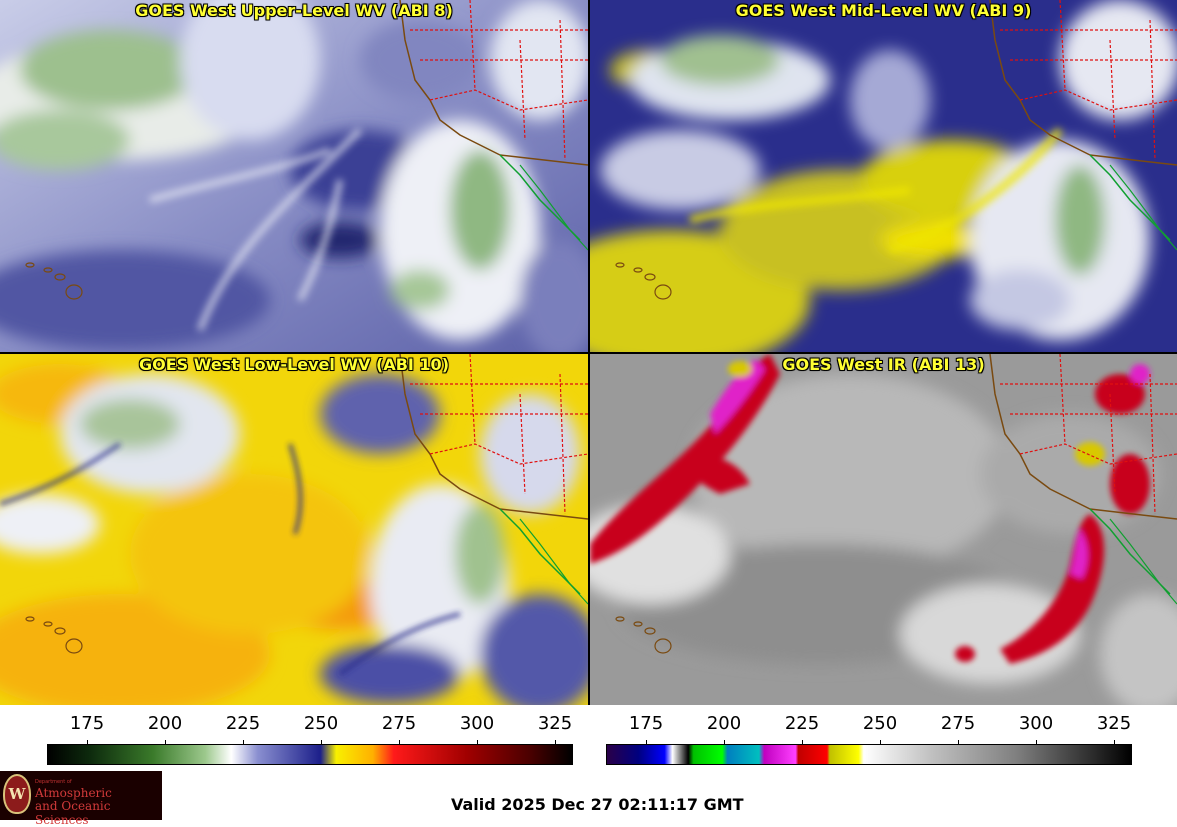 This screenshot has width=1177, height=827. I want to click on wv-tick-label: 200, so click(165, 723).